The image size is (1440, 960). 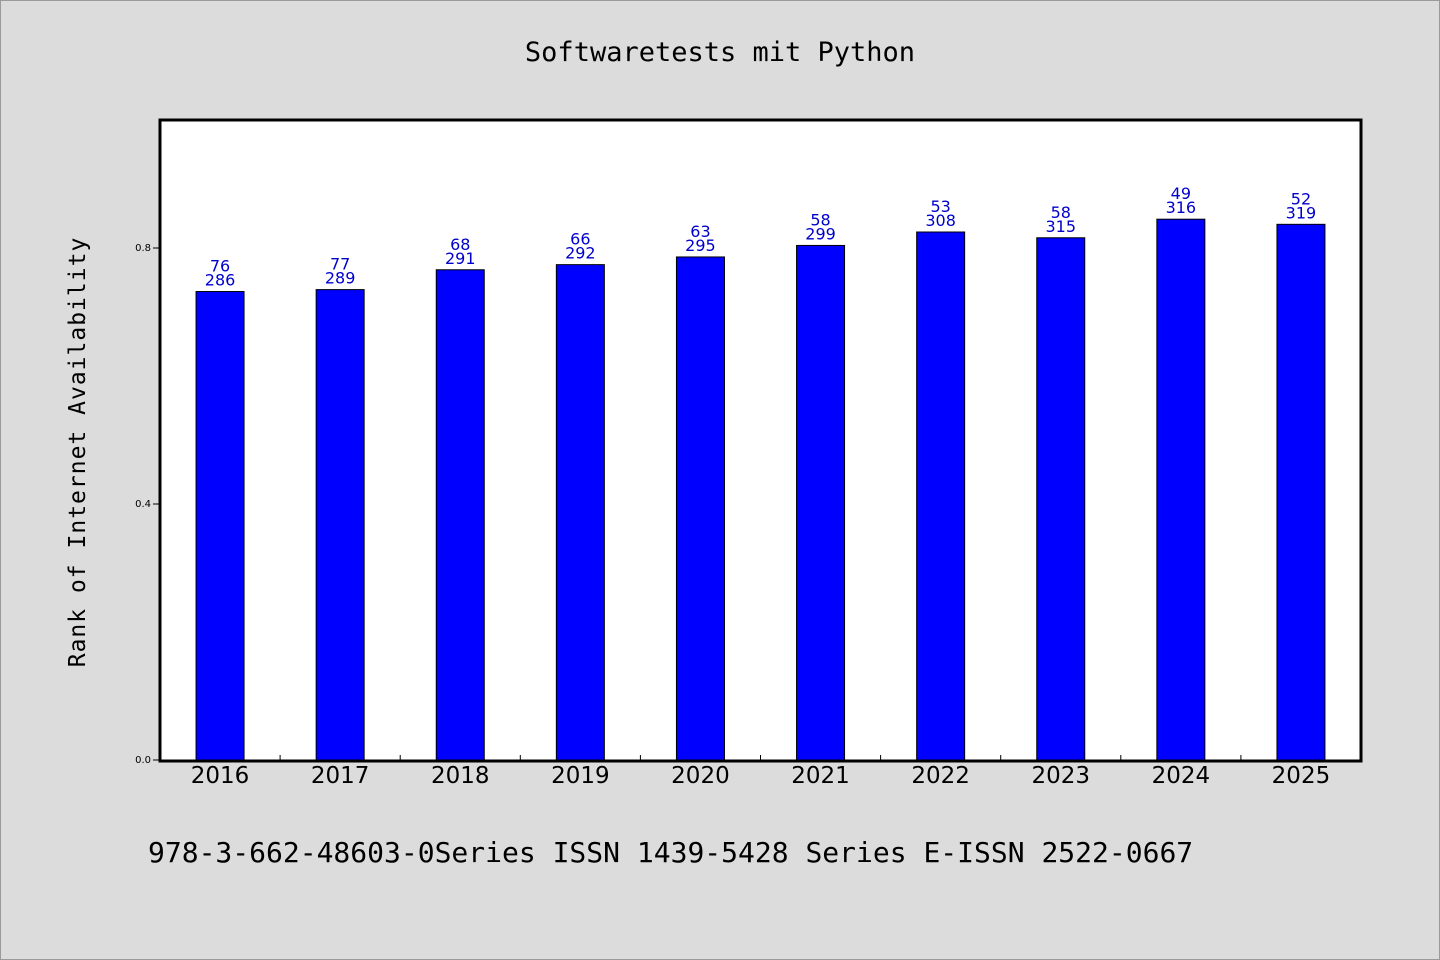 What do you see at coordinates (580, 512) in the screenshot?
I see `bar-2019` at bounding box center [580, 512].